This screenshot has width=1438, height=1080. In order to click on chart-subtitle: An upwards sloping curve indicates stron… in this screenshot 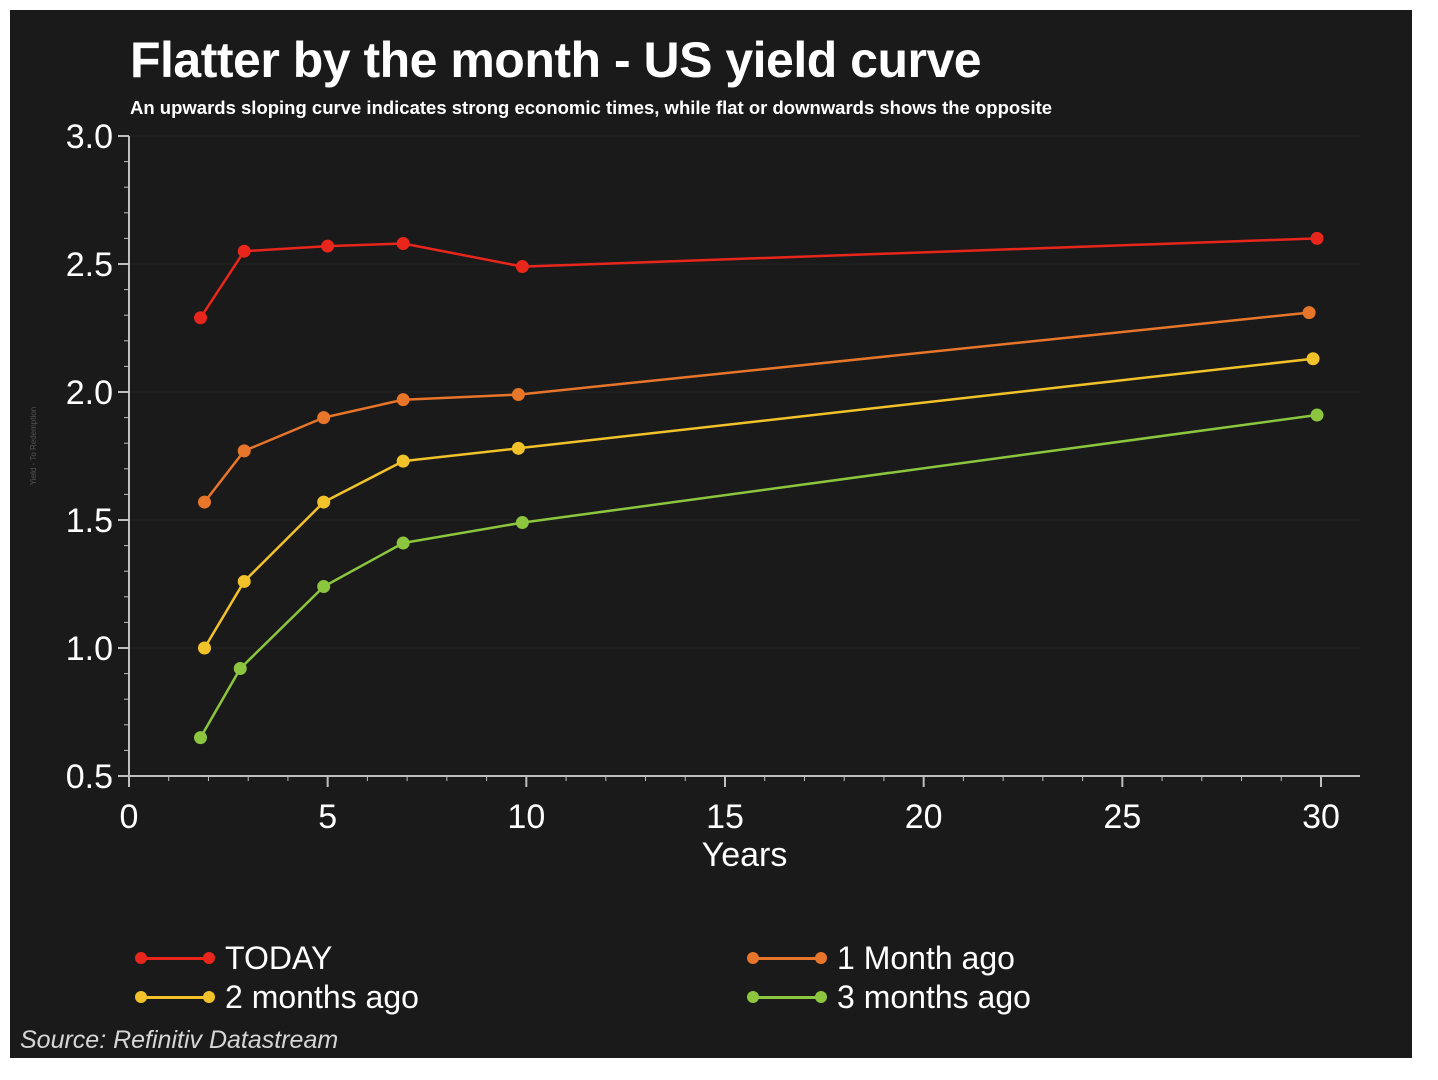, I will do `click(591, 107)`.